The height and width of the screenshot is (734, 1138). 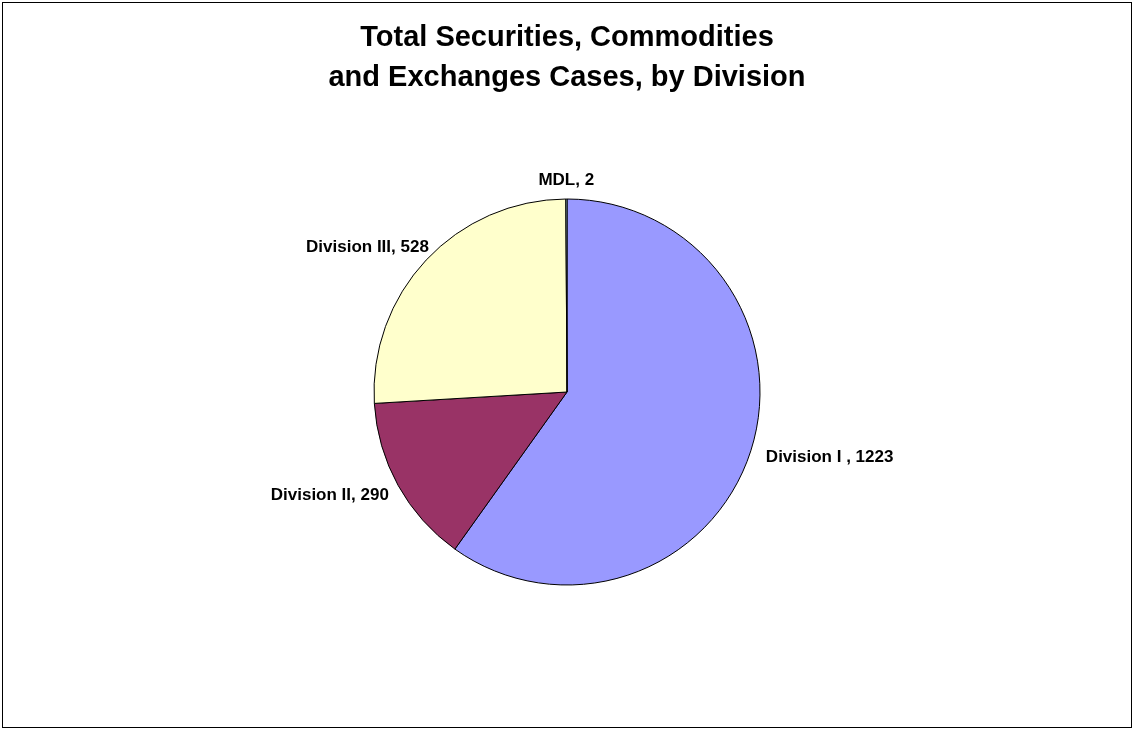 I want to click on slice-label: MDL, so click(x=557, y=179).